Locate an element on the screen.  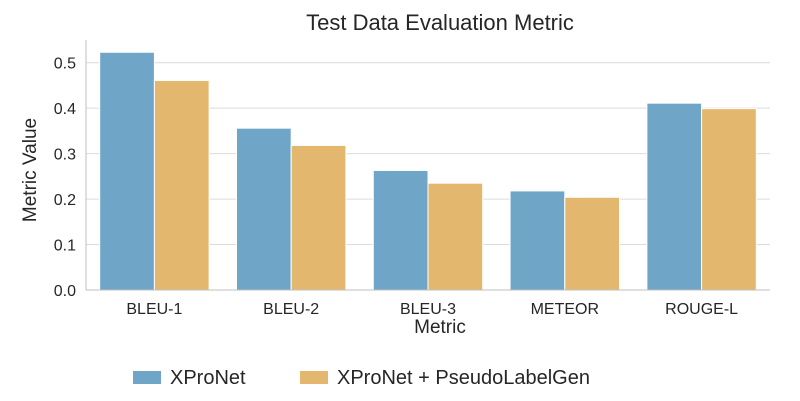
legend: XProNet XProNet + PseudoLabelGen is located at coordinates (361, 378).